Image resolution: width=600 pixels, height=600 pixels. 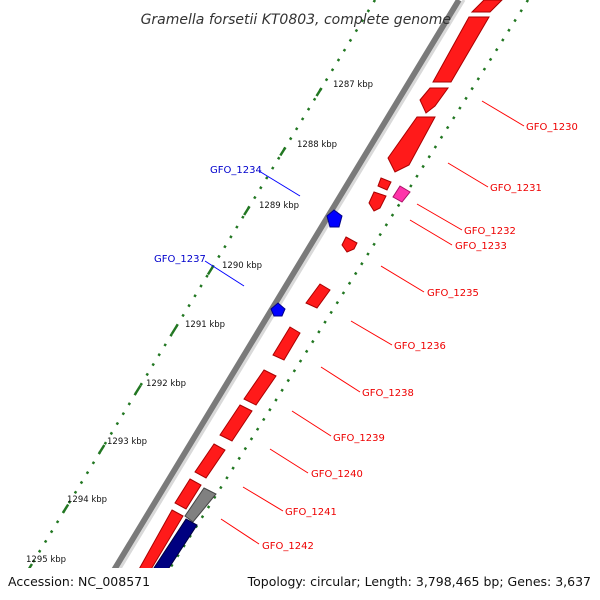 I want to click on gene-GFO_1232-block, so click(x=394, y=190).